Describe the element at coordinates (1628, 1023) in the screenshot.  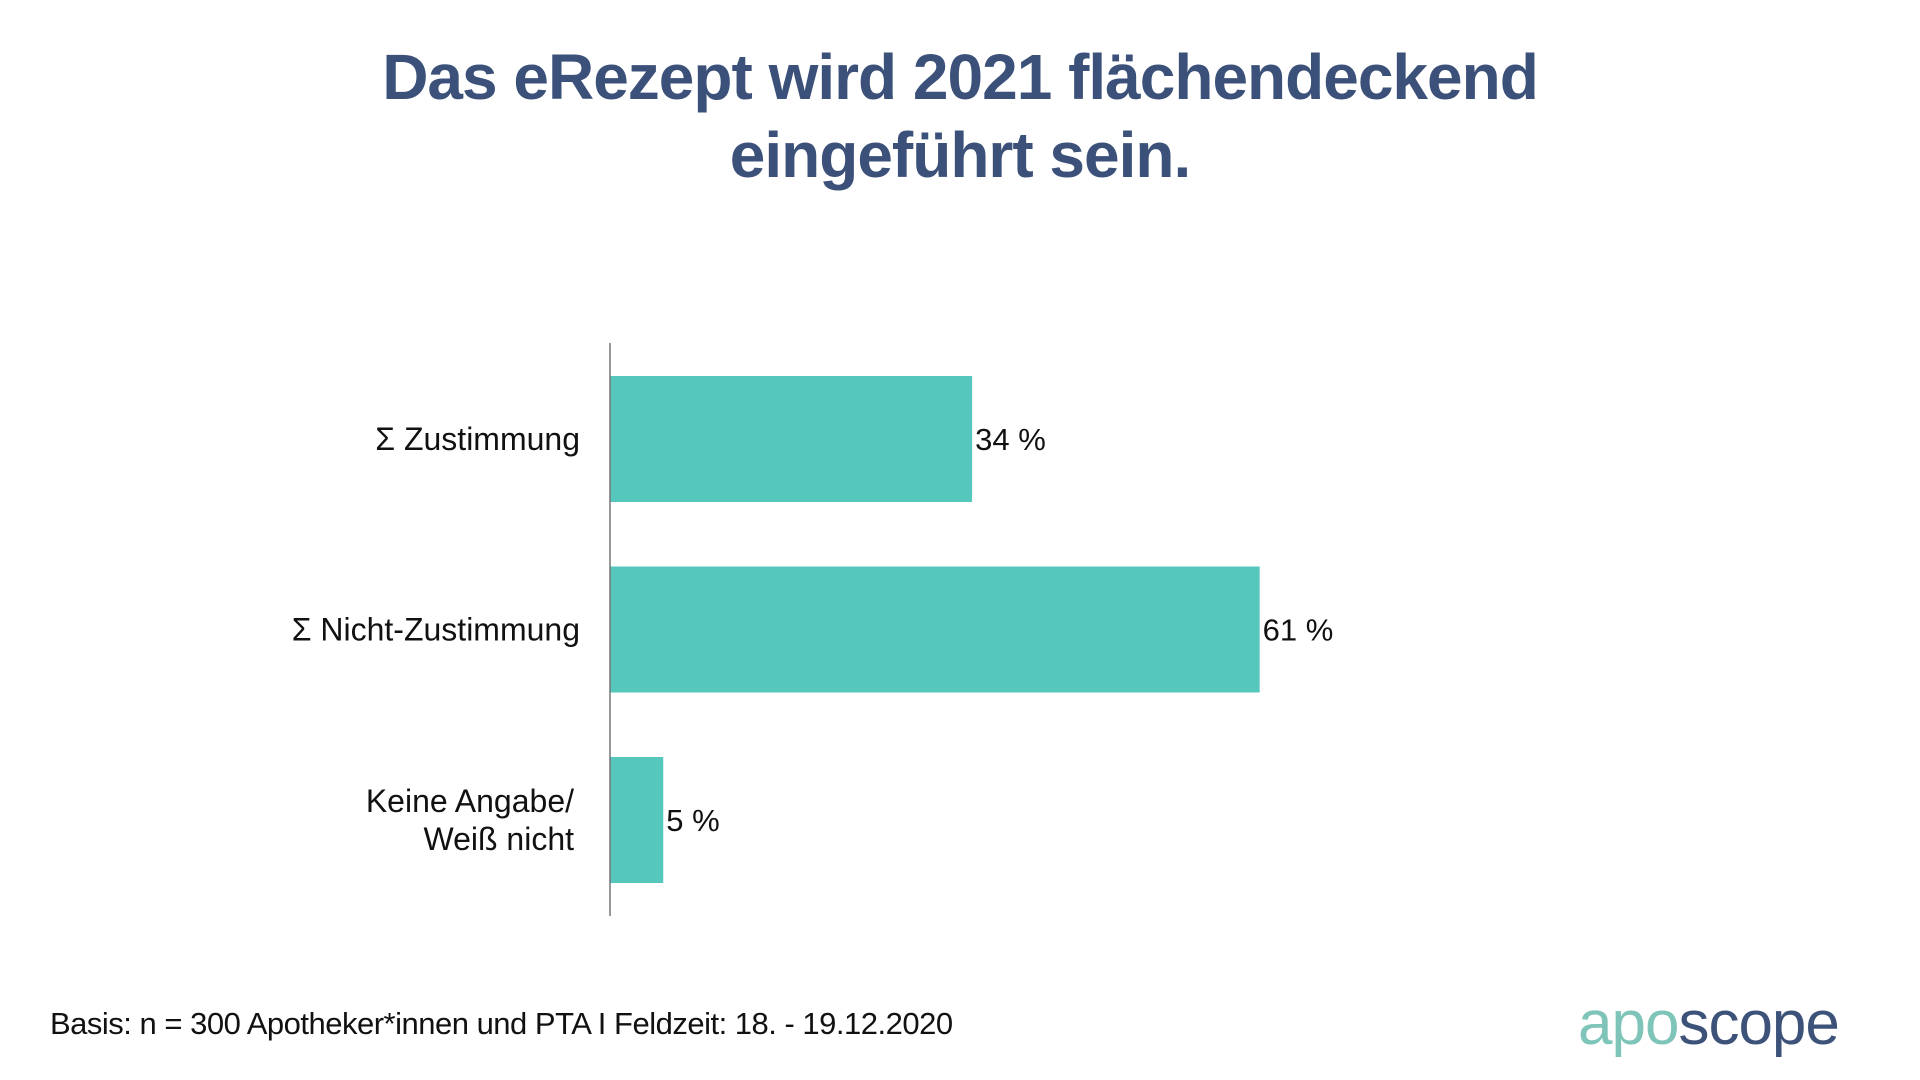
I see `logo-part-apo: apo` at that location.